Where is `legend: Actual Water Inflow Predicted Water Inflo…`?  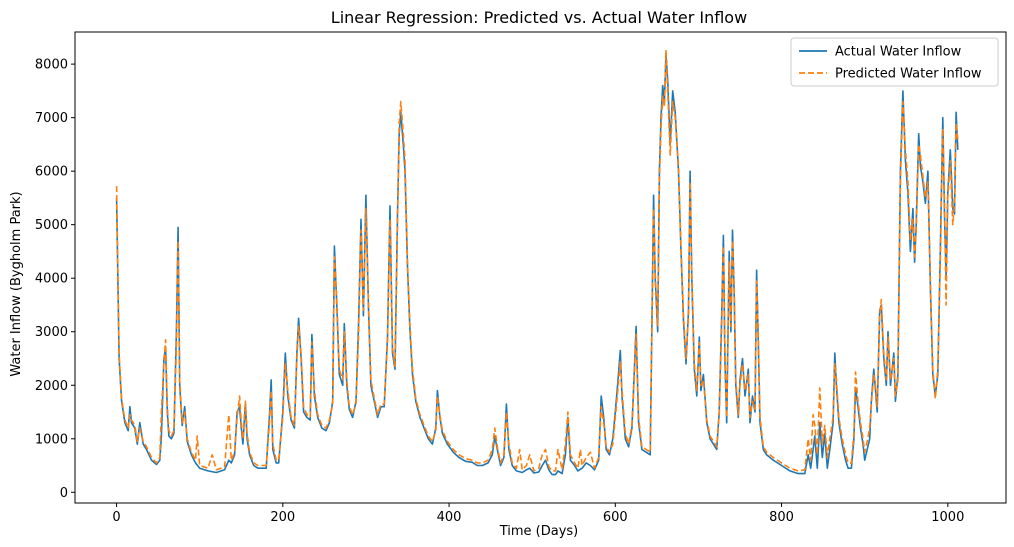
legend: Actual Water Inflow Predicted Water Inflo… is located at coordinates (894, 62).